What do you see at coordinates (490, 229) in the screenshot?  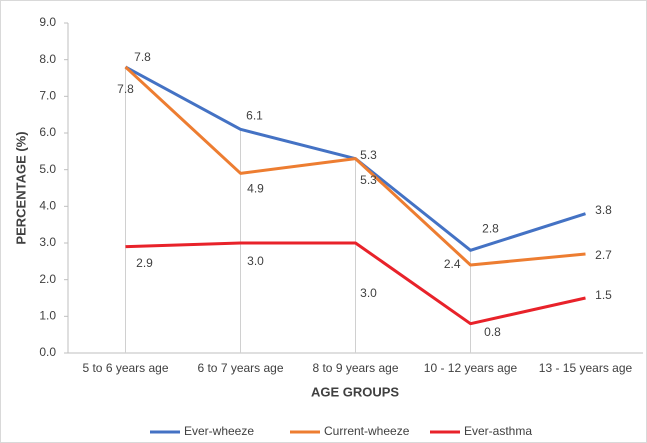 I see `data-label: 2.8` at bounding box center [490, 229].